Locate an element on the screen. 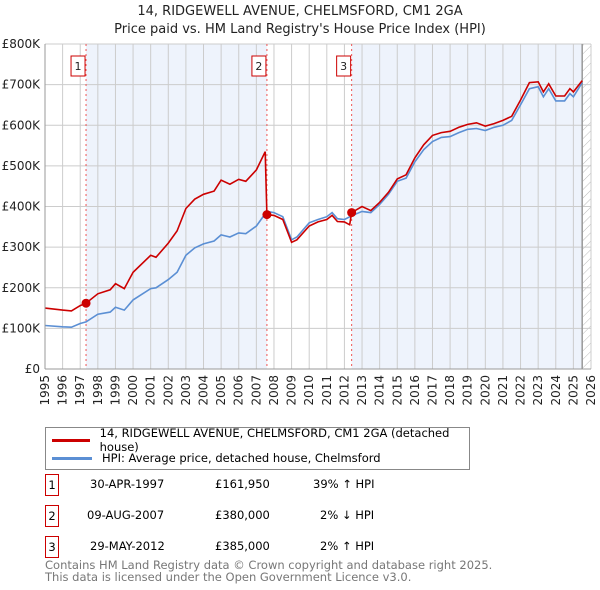  y-tick-label: £700K is located at coordinates (22, 85).